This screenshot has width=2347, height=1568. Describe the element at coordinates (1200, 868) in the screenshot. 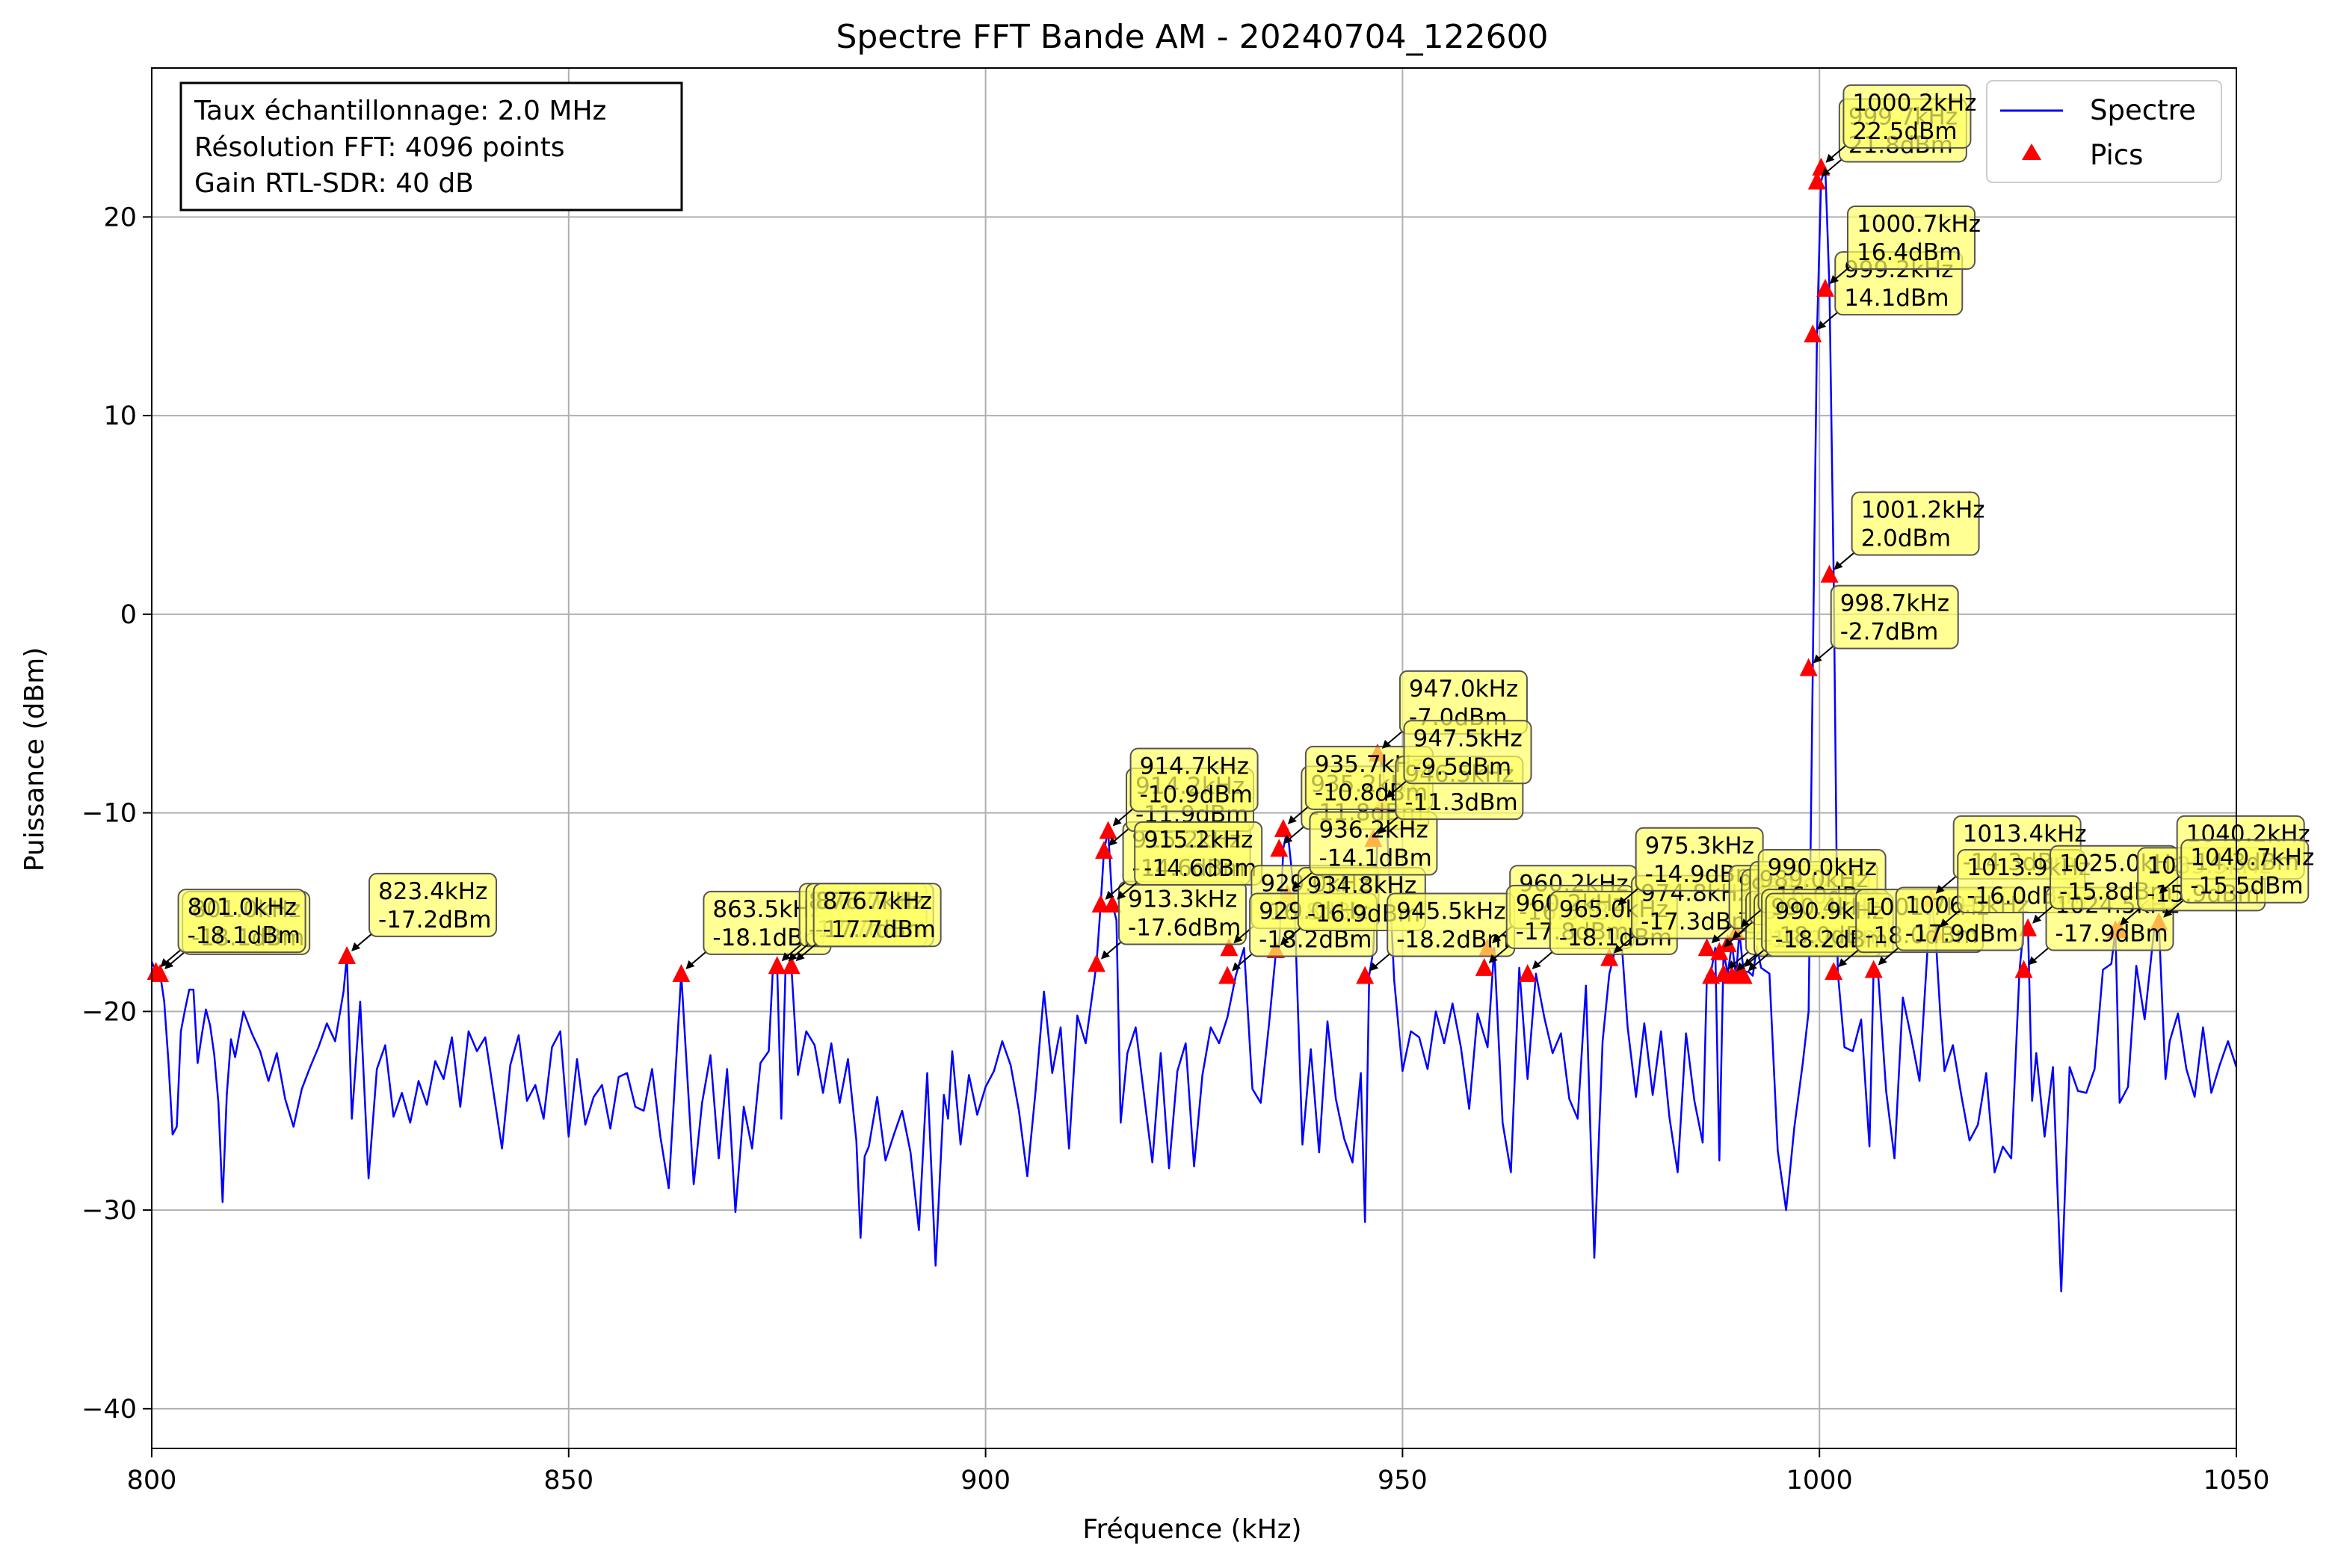

I see `annotation-power: -14.6dBm` at that location.